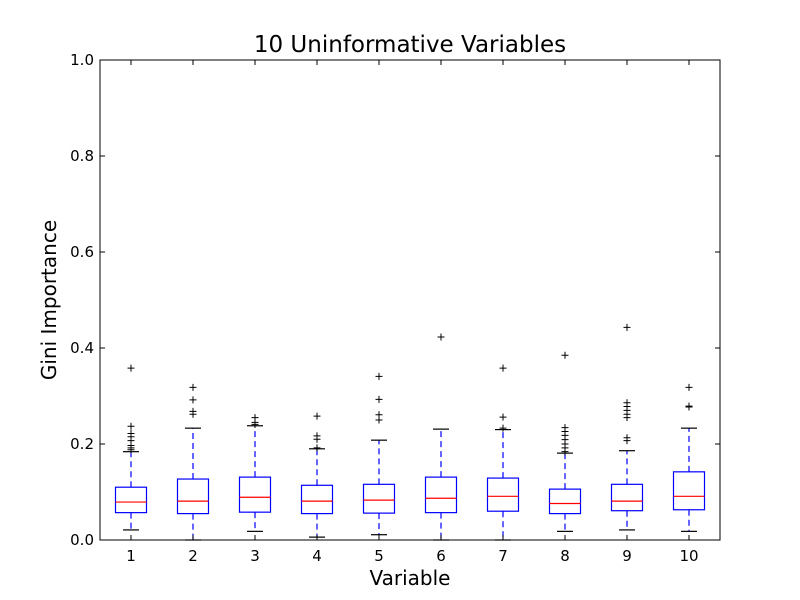  What do you see at coordinates (82, 252) in the screenshot?
I see `y-tick-label: 0.6` at bounding box center [82, 252].